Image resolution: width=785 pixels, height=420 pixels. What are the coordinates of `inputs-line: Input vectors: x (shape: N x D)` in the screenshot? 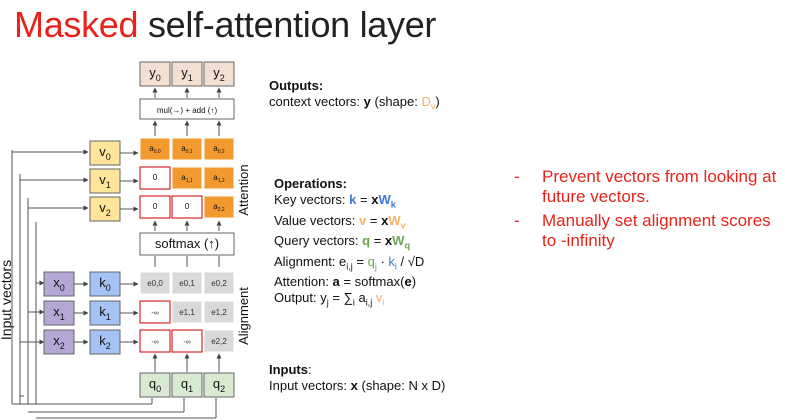 It's located at (357, 385).